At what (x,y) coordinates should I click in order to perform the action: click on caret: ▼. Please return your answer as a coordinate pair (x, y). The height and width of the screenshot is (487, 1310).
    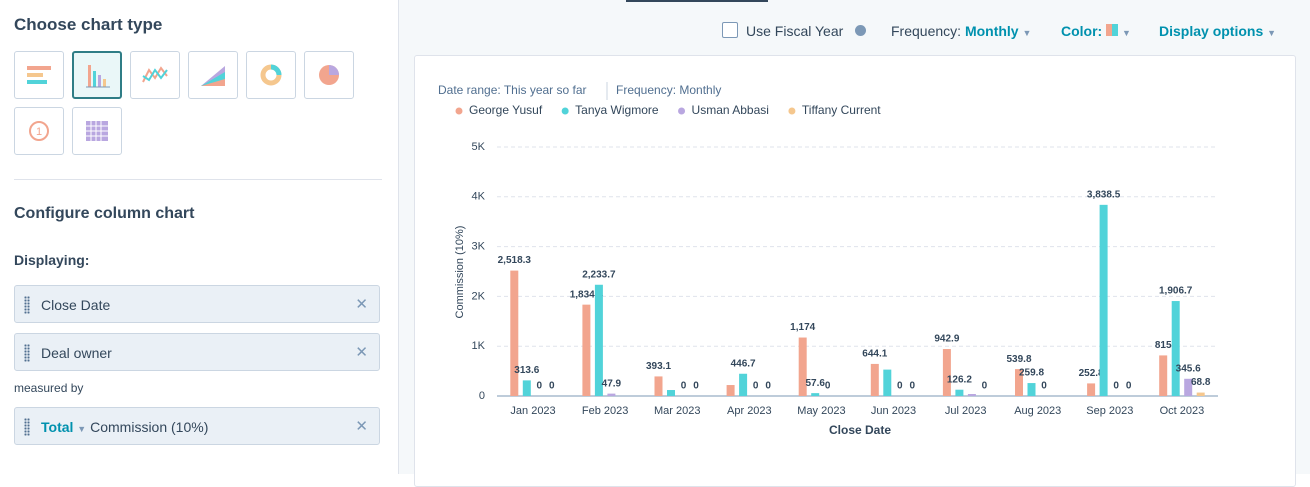
    Looking at the image, I should click on (82, 429).